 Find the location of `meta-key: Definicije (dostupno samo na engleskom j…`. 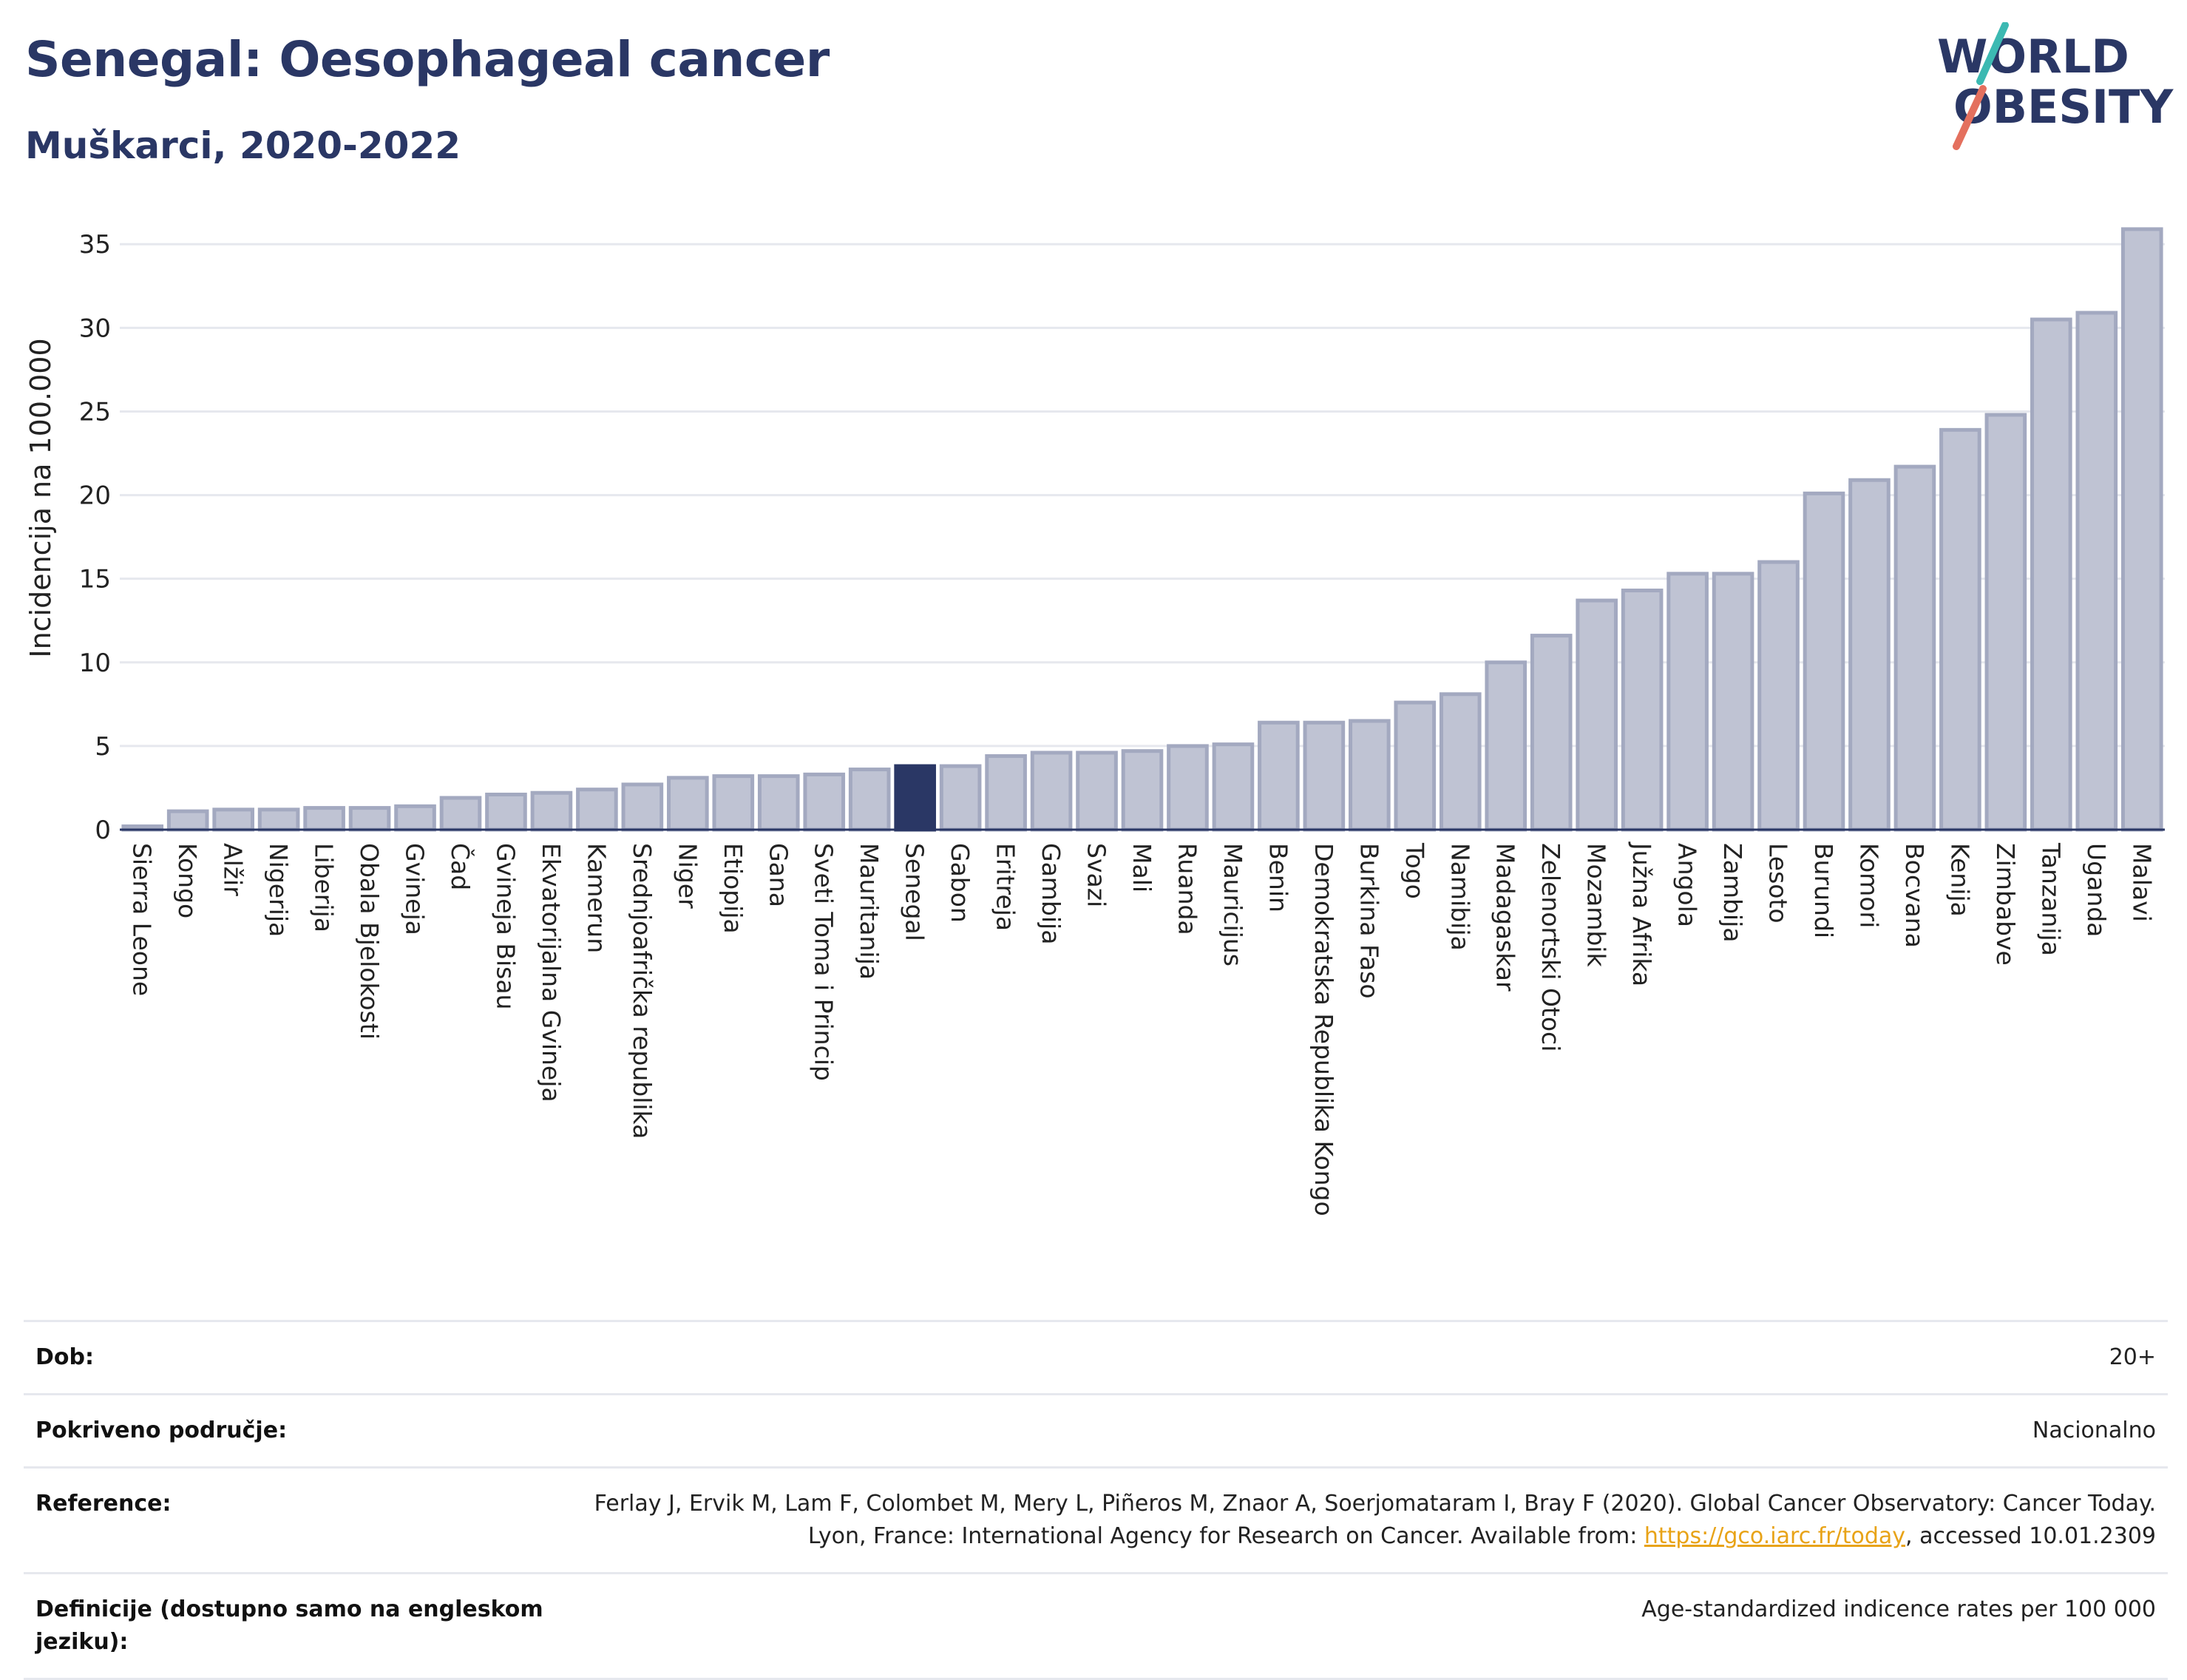

meta-key: Definicije (dostupno samo na engleskom j… is located at coordinates (289, 1626).